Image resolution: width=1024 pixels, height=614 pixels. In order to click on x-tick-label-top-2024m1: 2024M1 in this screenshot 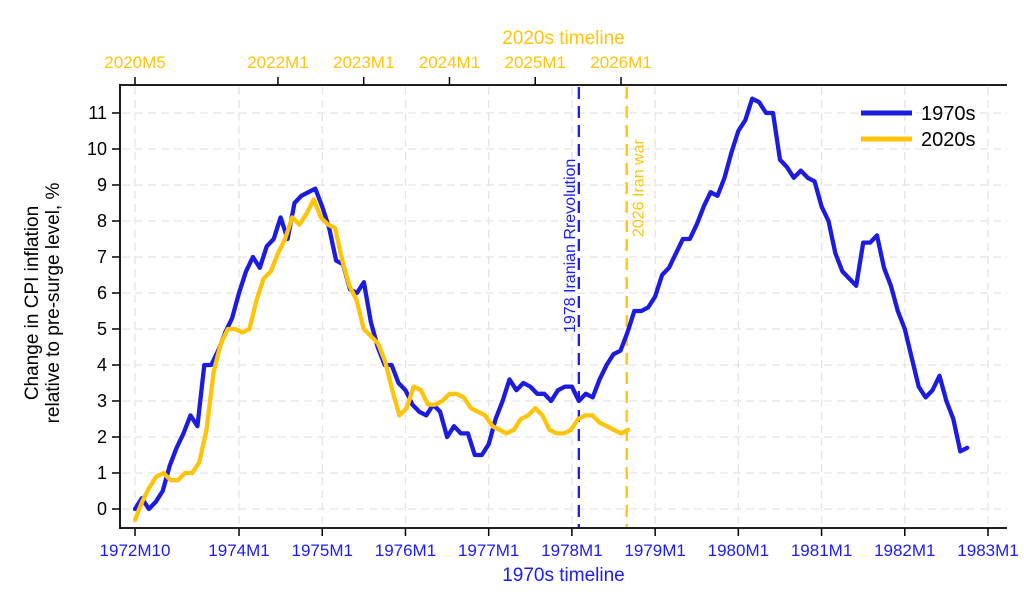, I will do `click(449, 62)`.